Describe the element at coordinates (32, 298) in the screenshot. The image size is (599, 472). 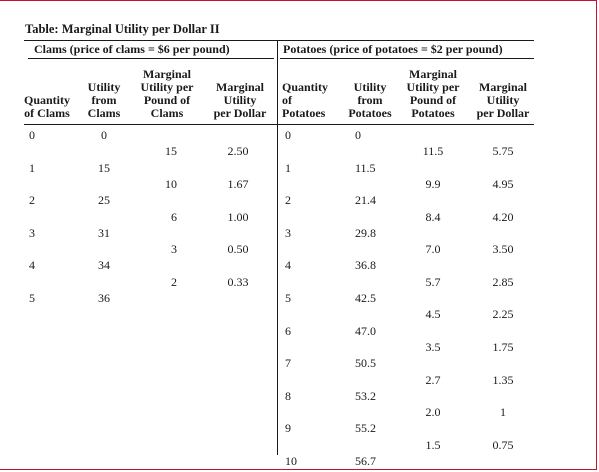
I see `clams-quantity-cell: 5` at that location.